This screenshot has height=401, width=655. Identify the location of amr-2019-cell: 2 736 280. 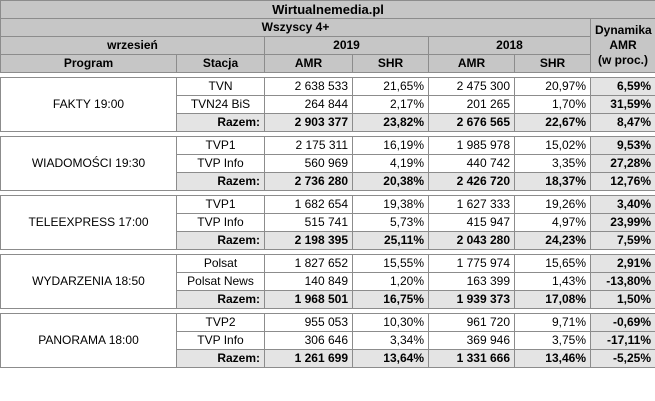
(308, 181).